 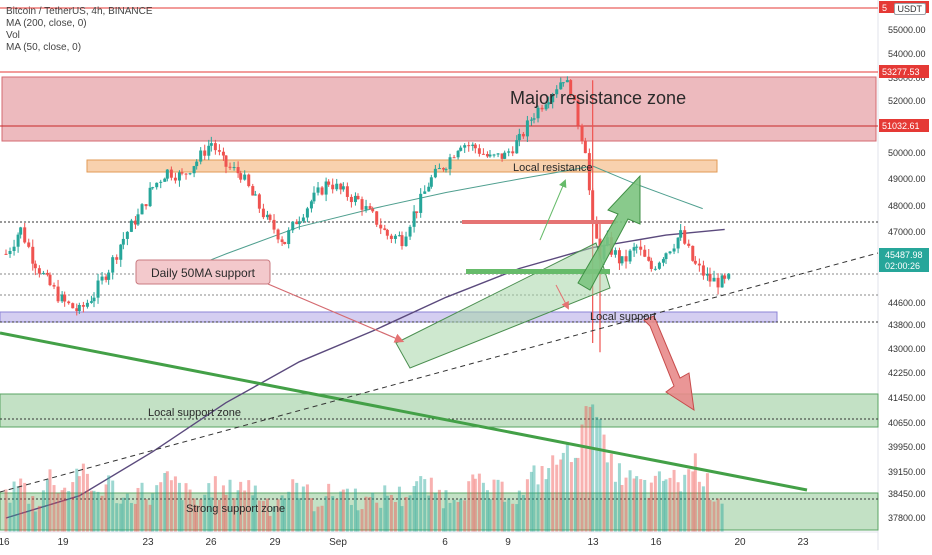 I want to click on green-level-marker, so click(x=538, y=271).